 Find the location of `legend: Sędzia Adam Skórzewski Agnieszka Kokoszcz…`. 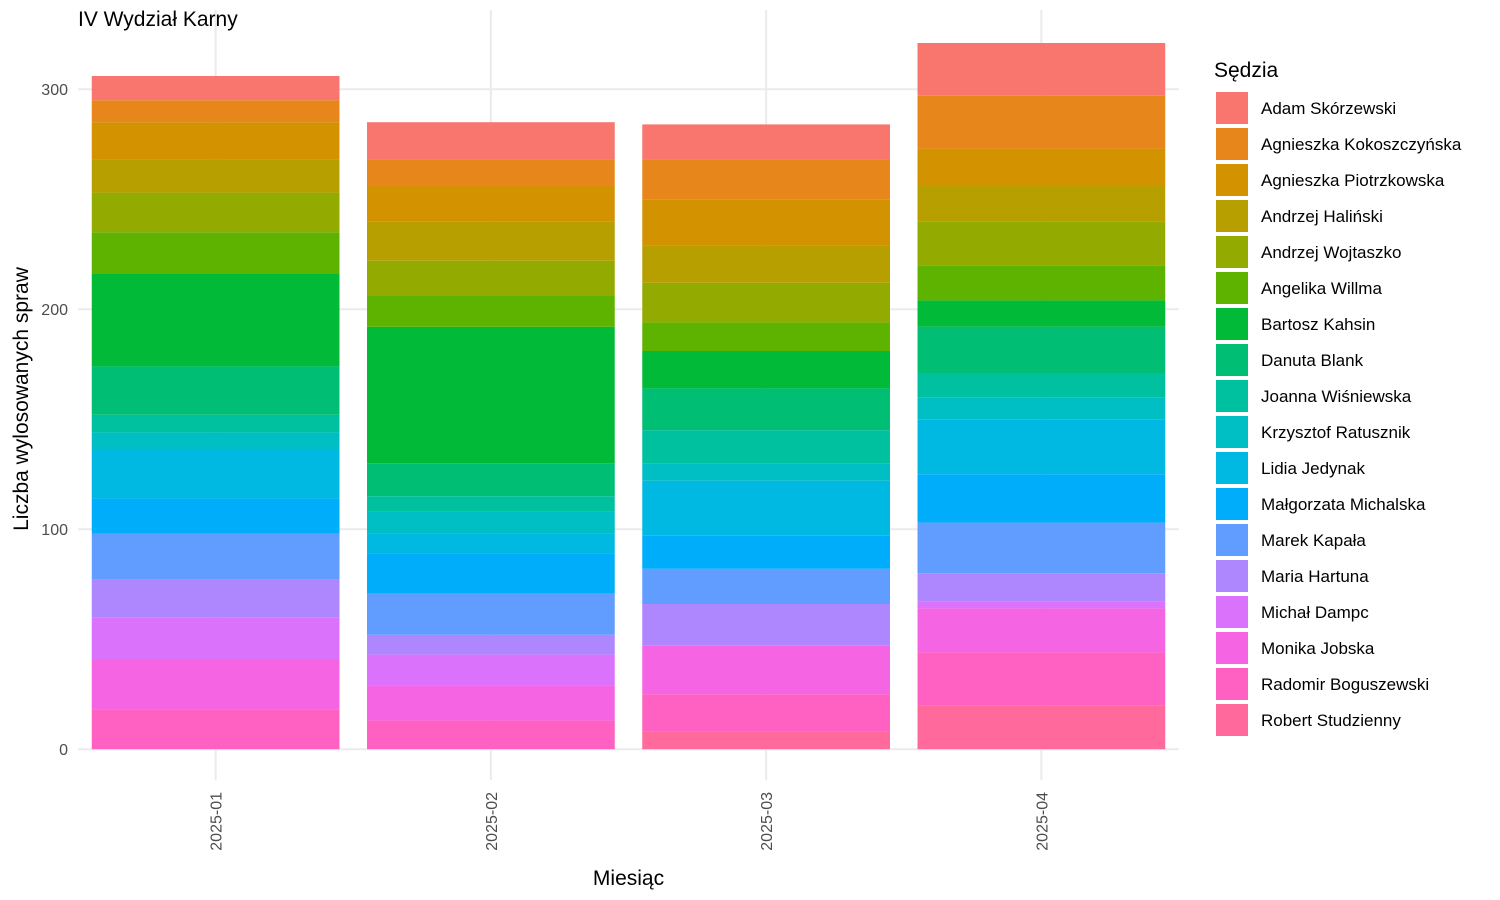

legend: Sędzia Adam Skórzewski Agnieszka Kokoszcz… is located at coordinates (1338, 398).